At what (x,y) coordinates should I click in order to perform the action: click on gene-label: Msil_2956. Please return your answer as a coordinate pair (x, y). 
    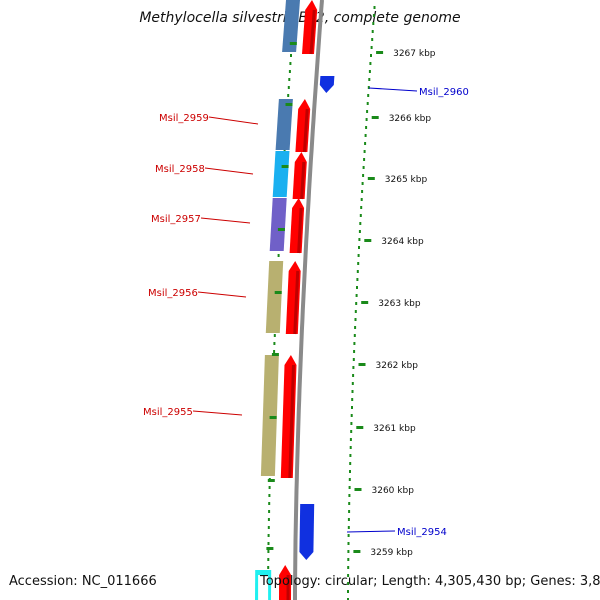
    Looking at the image, I should click on (173, 293).